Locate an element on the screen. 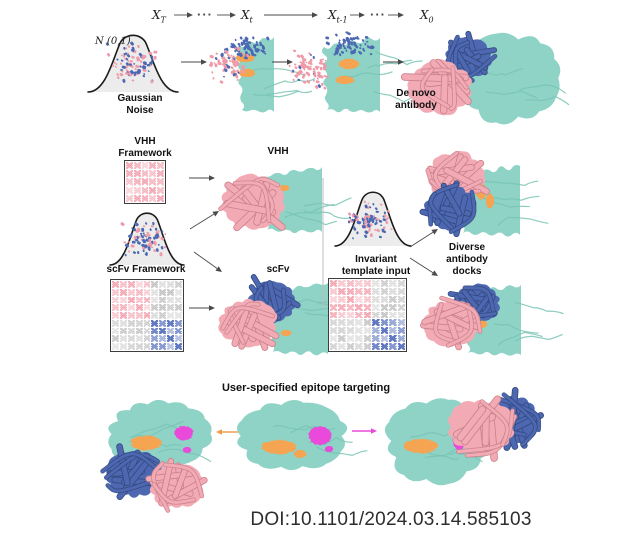 The height and width of the screenshot is (544, 626). gaussian-noise-caption: Gaussian Noise is located at coordinates (140, 105).